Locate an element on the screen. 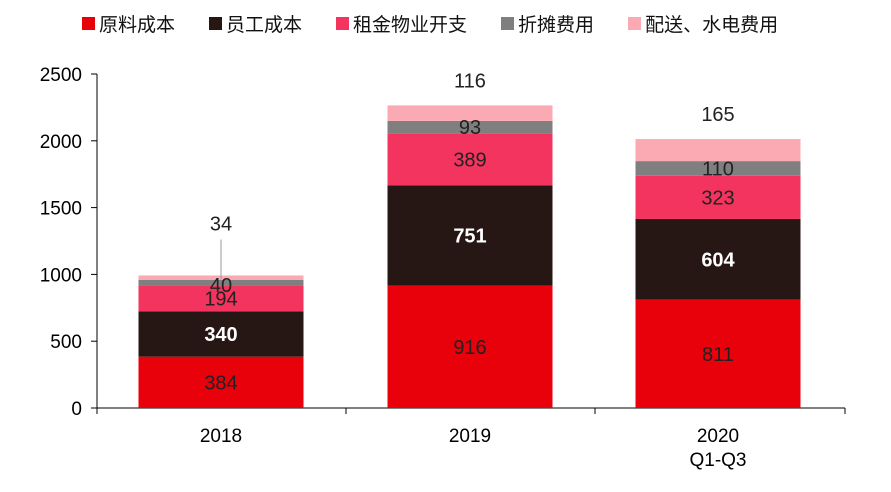 This screenshot has width=891, height=492. x-tick-label-1: 2019 is located at coordinates (470, 436).